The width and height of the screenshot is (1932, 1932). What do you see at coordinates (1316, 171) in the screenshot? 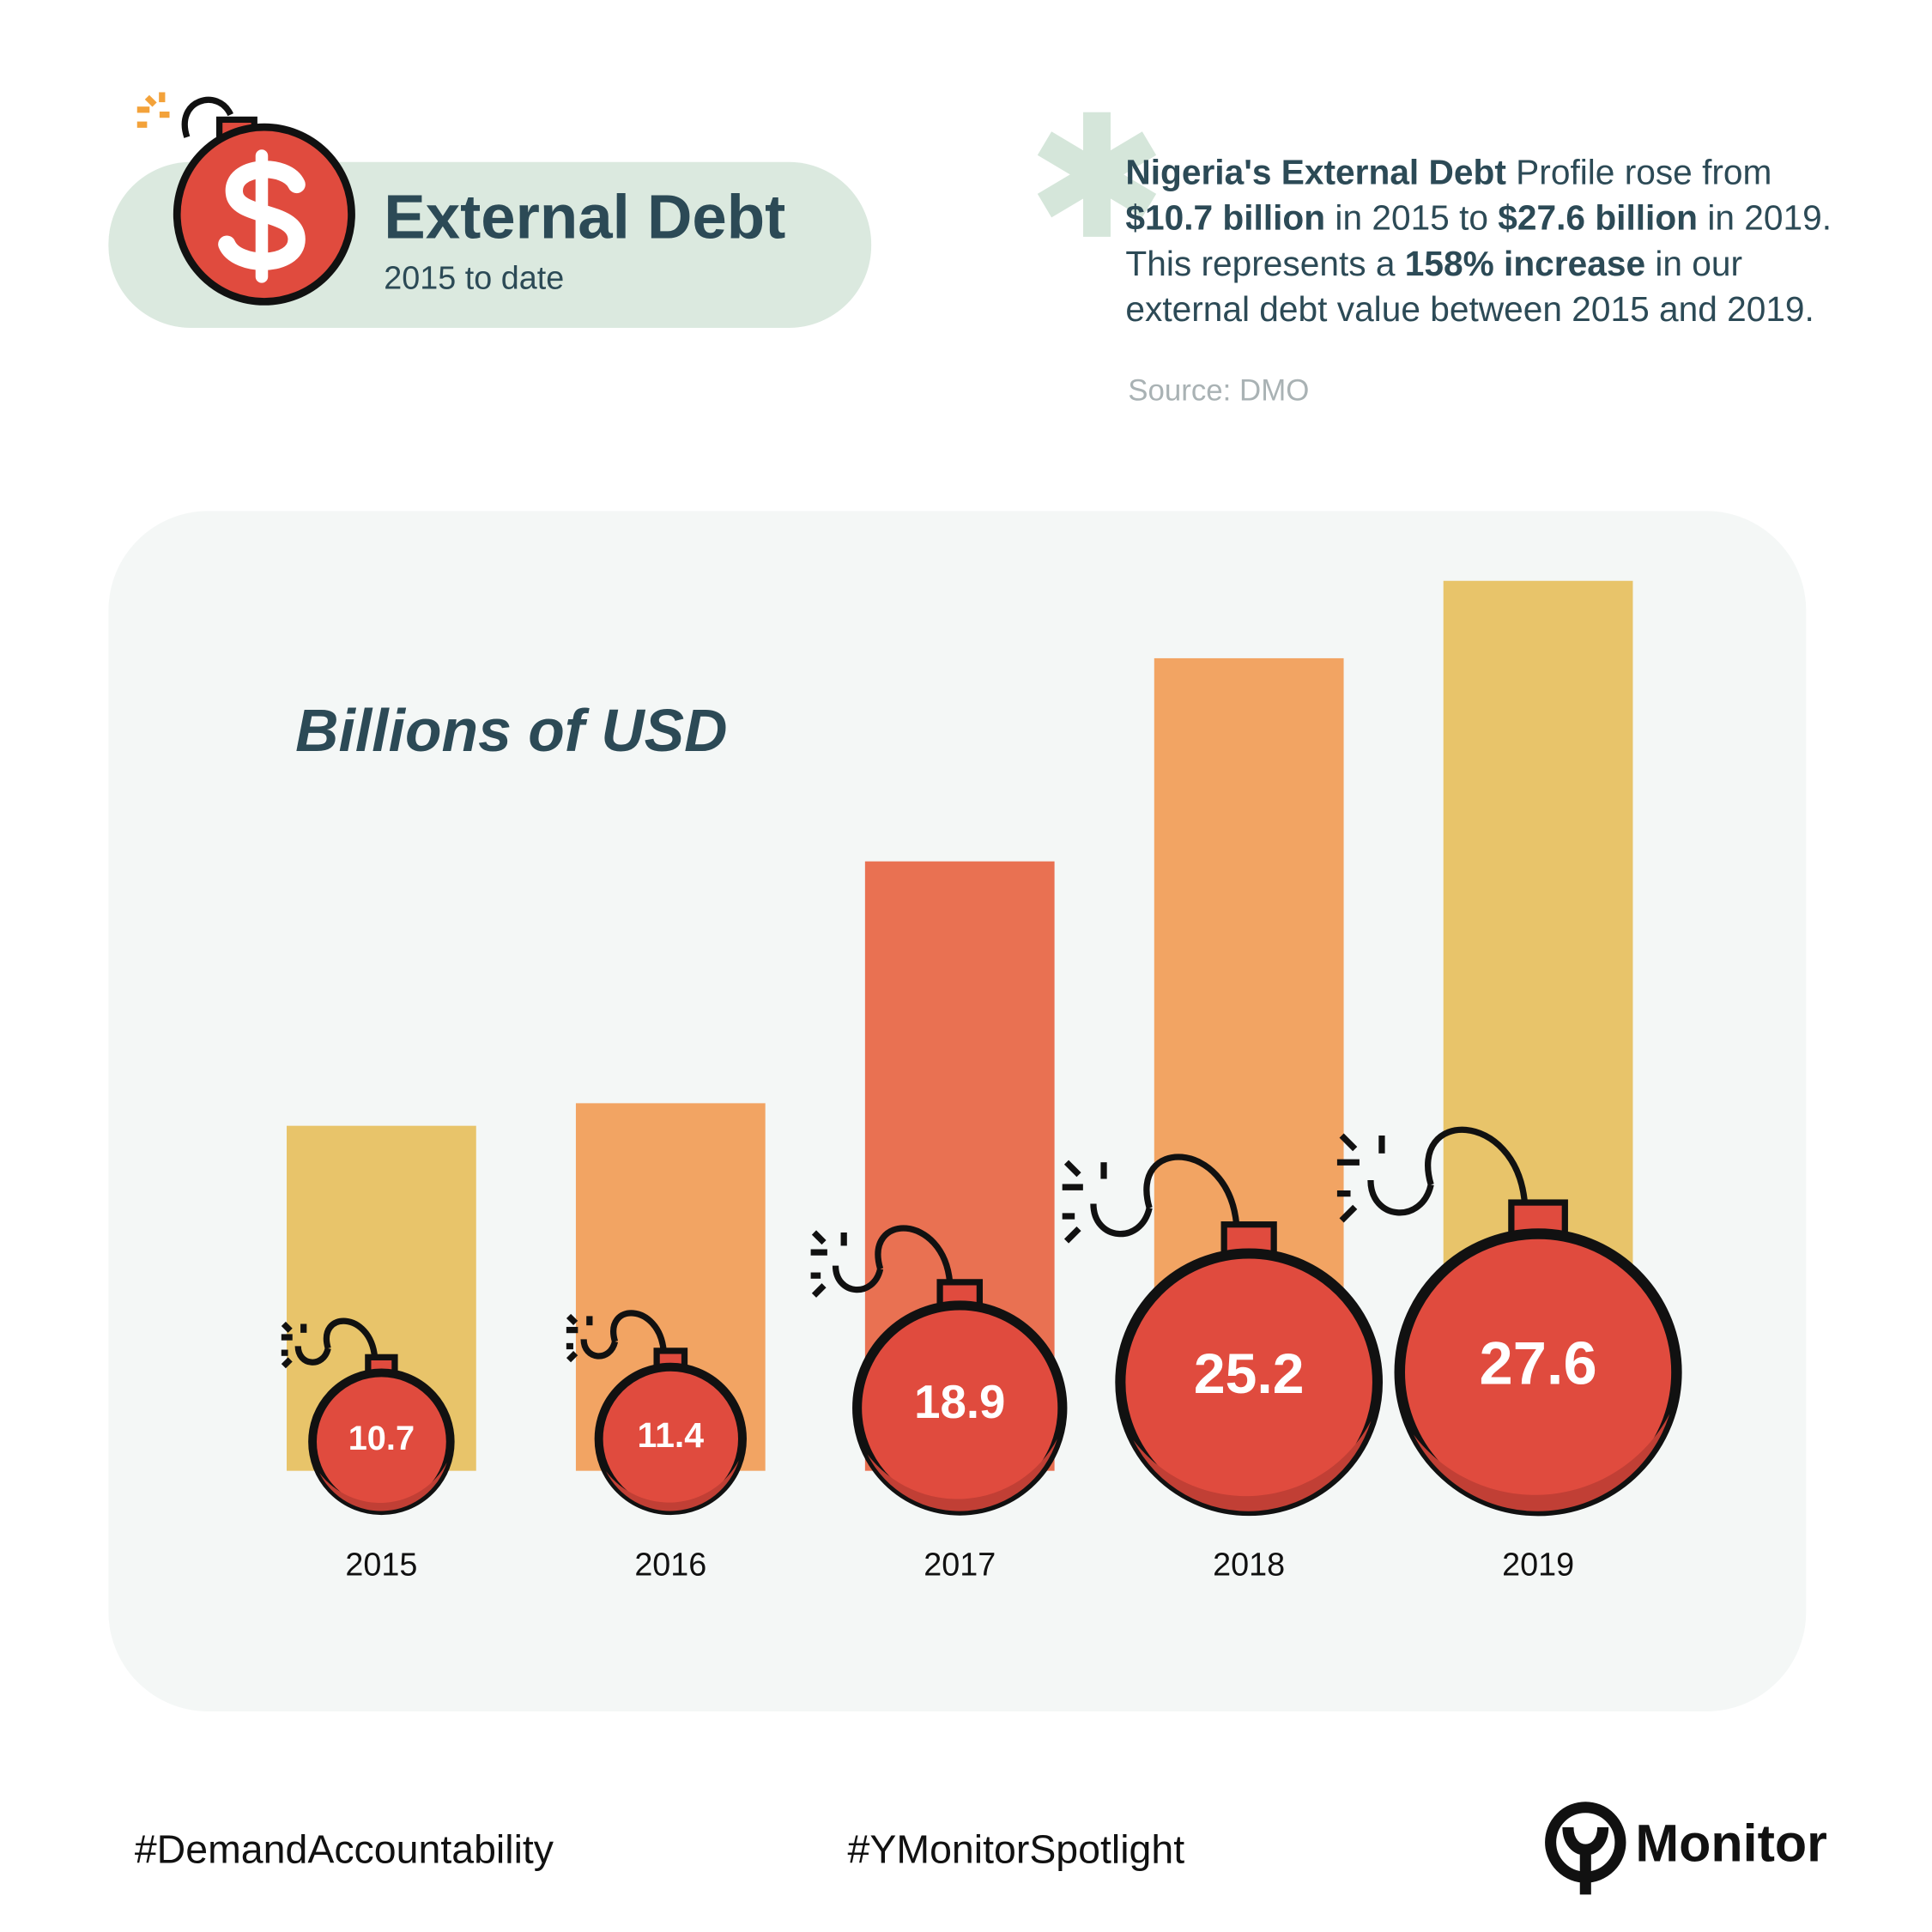
I see `description-run: Nigeria's External Debt` at bounding box center [1316, 171].